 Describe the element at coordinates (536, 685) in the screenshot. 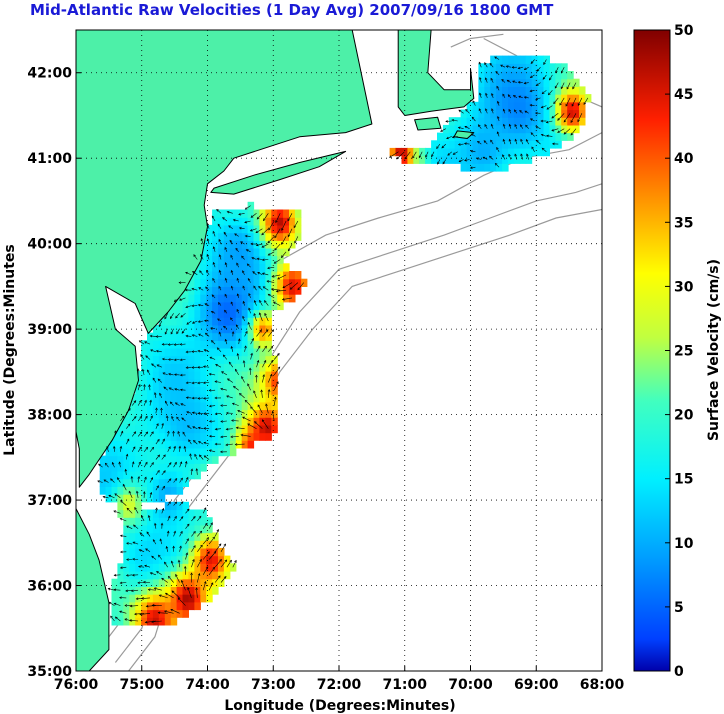

I see `x-tick-label: 69:00` at that location.